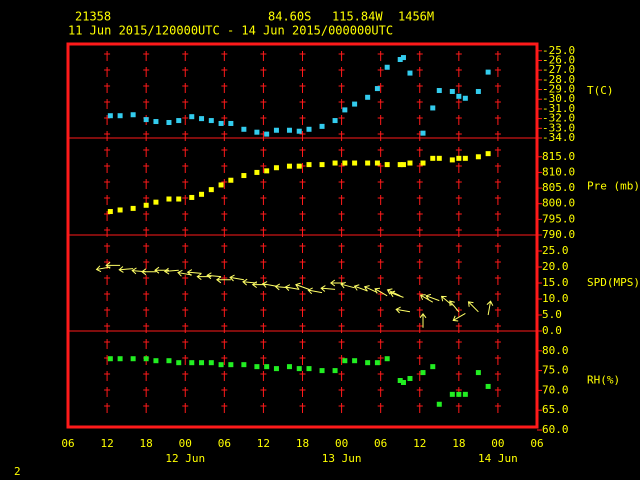  I want to click on y-tick-label: 0.0, so click(552, 330).